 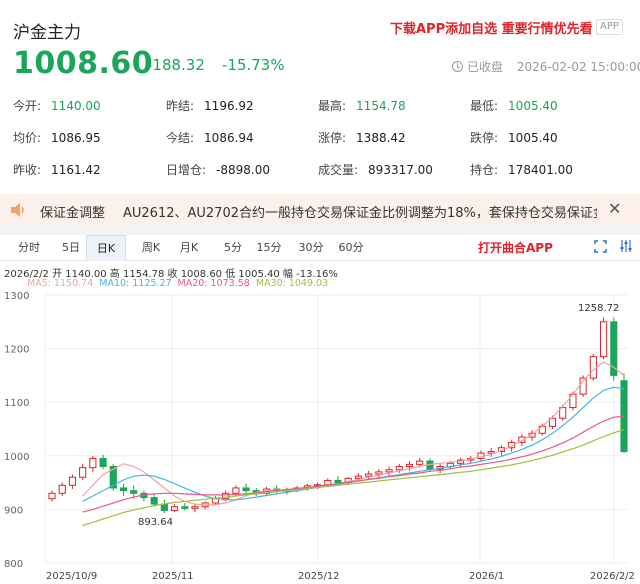 I want to click on stat-item: 最高: 1154.78, so click(x=362, y=105).